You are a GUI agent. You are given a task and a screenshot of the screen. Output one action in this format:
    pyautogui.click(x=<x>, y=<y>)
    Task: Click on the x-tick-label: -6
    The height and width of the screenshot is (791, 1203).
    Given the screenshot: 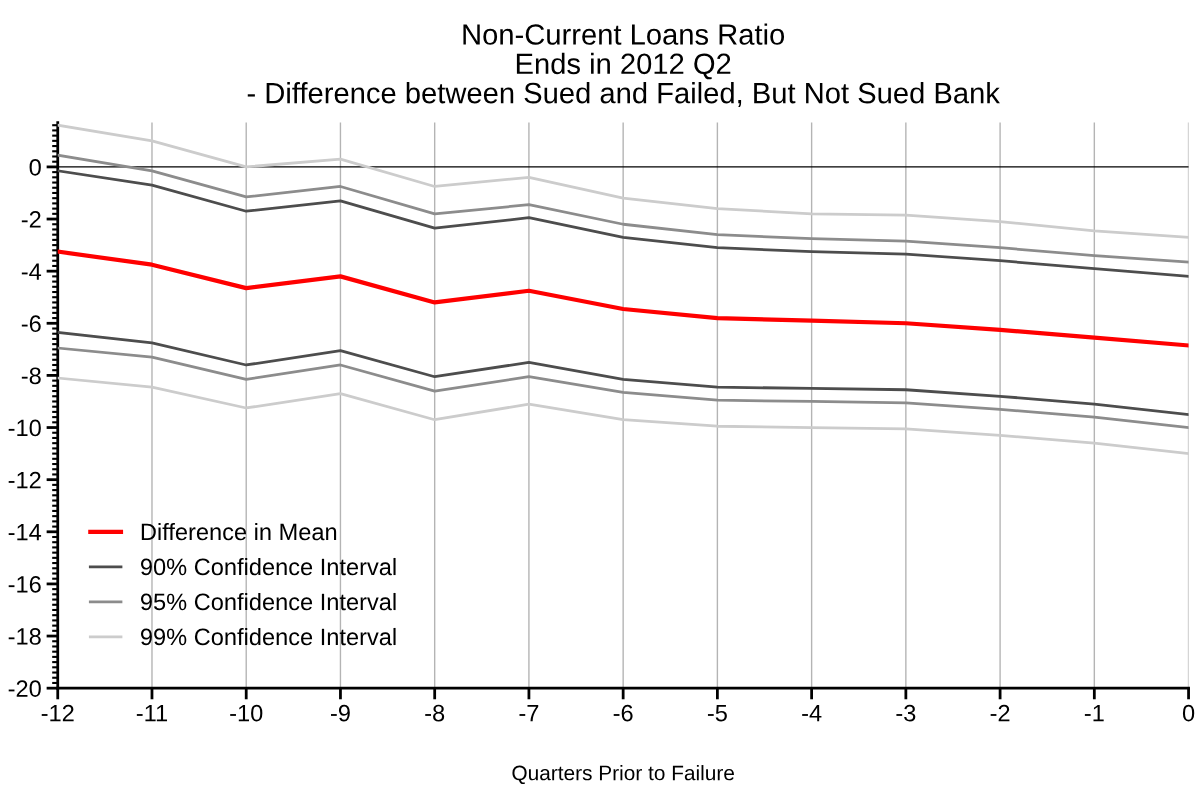 What is the action you would take?
    pyautogui.click(x=623, y=713)
    